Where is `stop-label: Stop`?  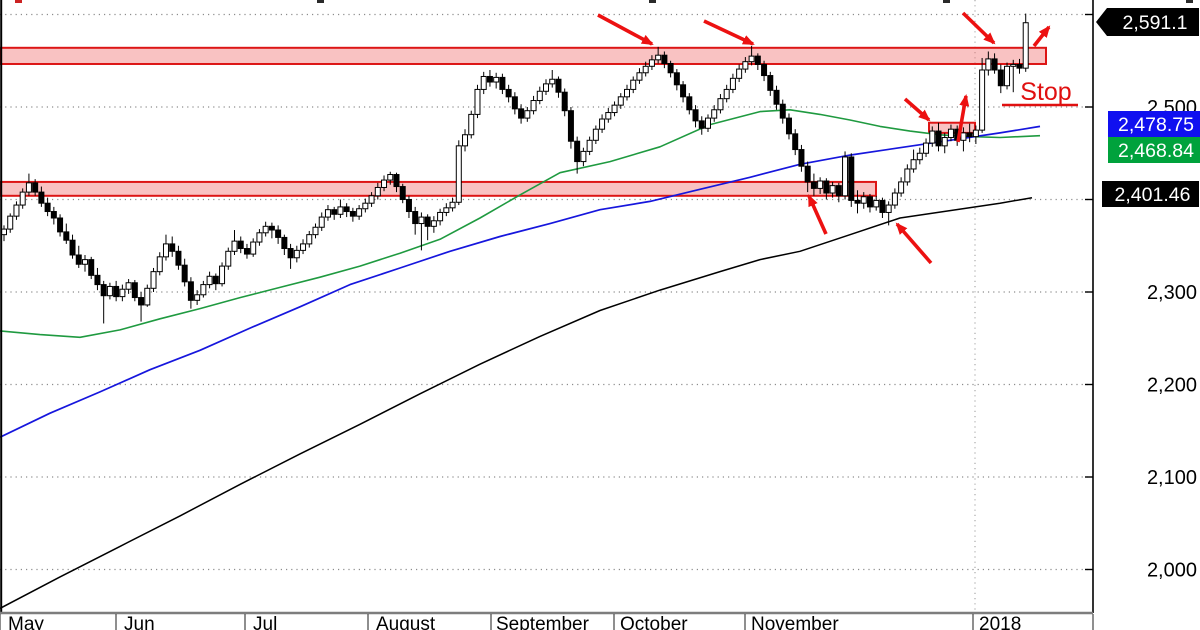
stop-label: Stop is located at coordinates (1045, 92).